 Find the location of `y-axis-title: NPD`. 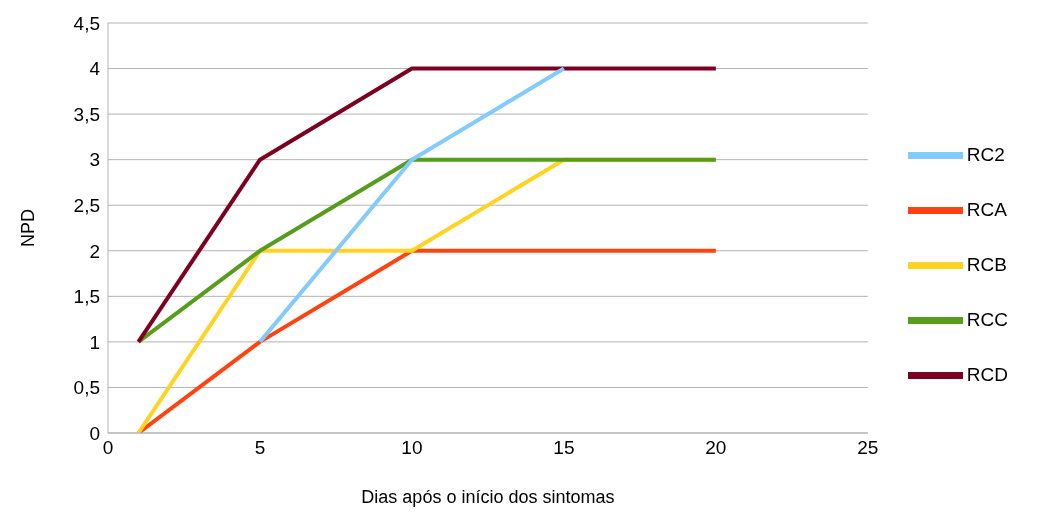

y-axis-title: NPD is located at coordinates (28, 228).